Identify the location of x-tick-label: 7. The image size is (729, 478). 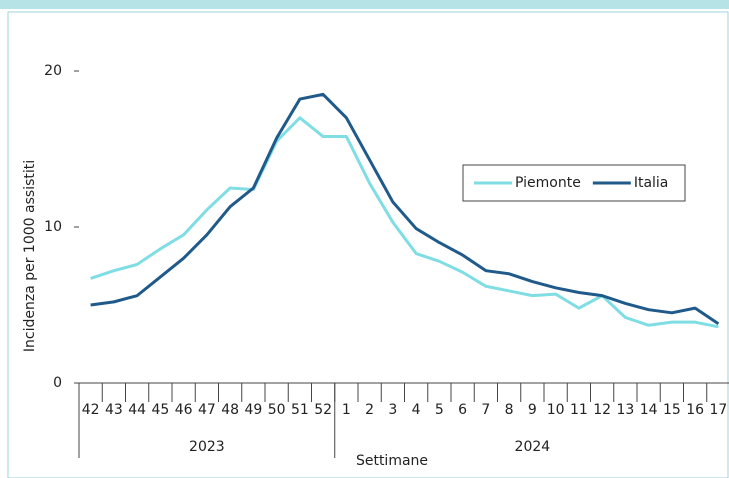
(485, 410).